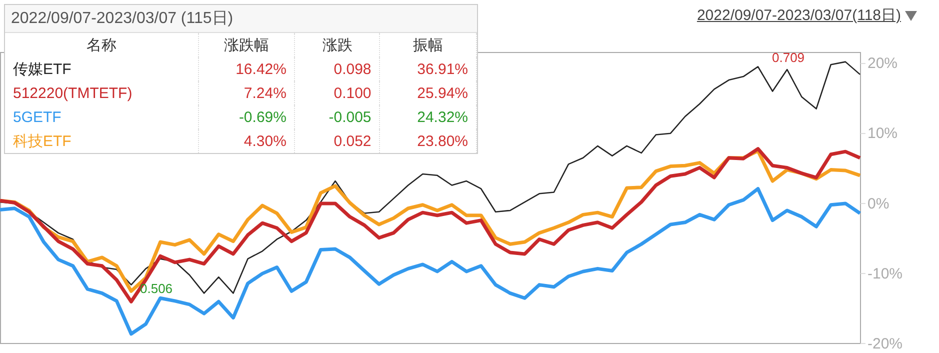 This screenshot has width=939, height=353. Describe the element at coordinates (337, 69) in the screenshot. I see `annotation: 0.098` at that location.